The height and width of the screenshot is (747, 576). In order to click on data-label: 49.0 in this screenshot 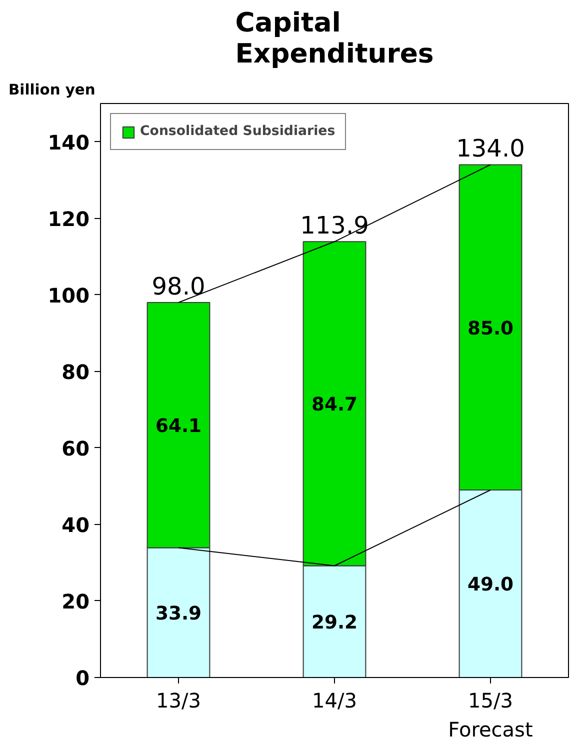, I will do `click(490, 585)`.